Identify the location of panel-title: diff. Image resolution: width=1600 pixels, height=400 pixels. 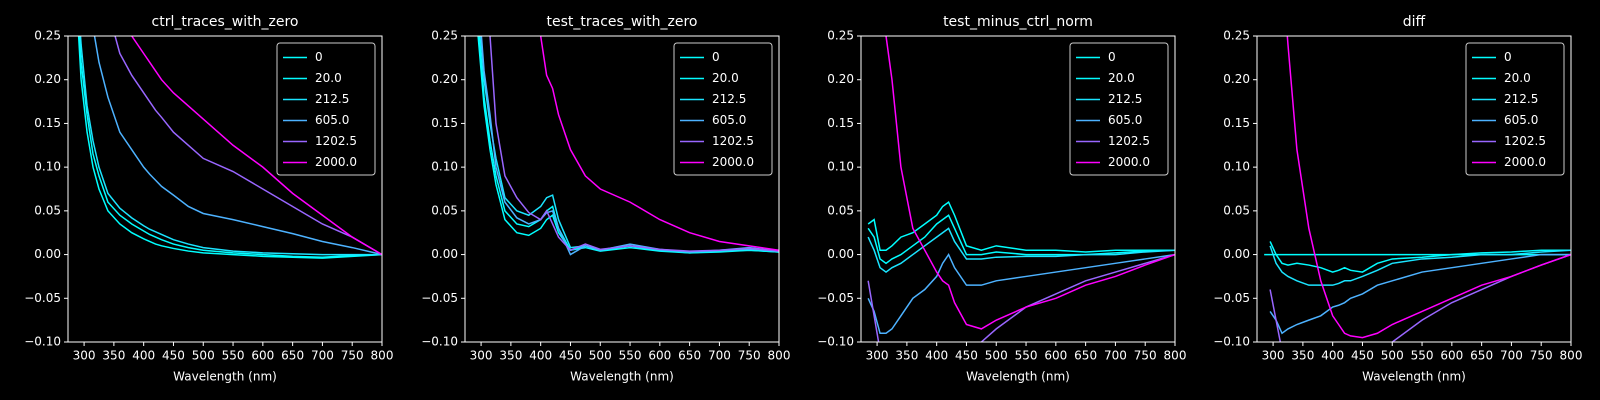
(1414, 22).